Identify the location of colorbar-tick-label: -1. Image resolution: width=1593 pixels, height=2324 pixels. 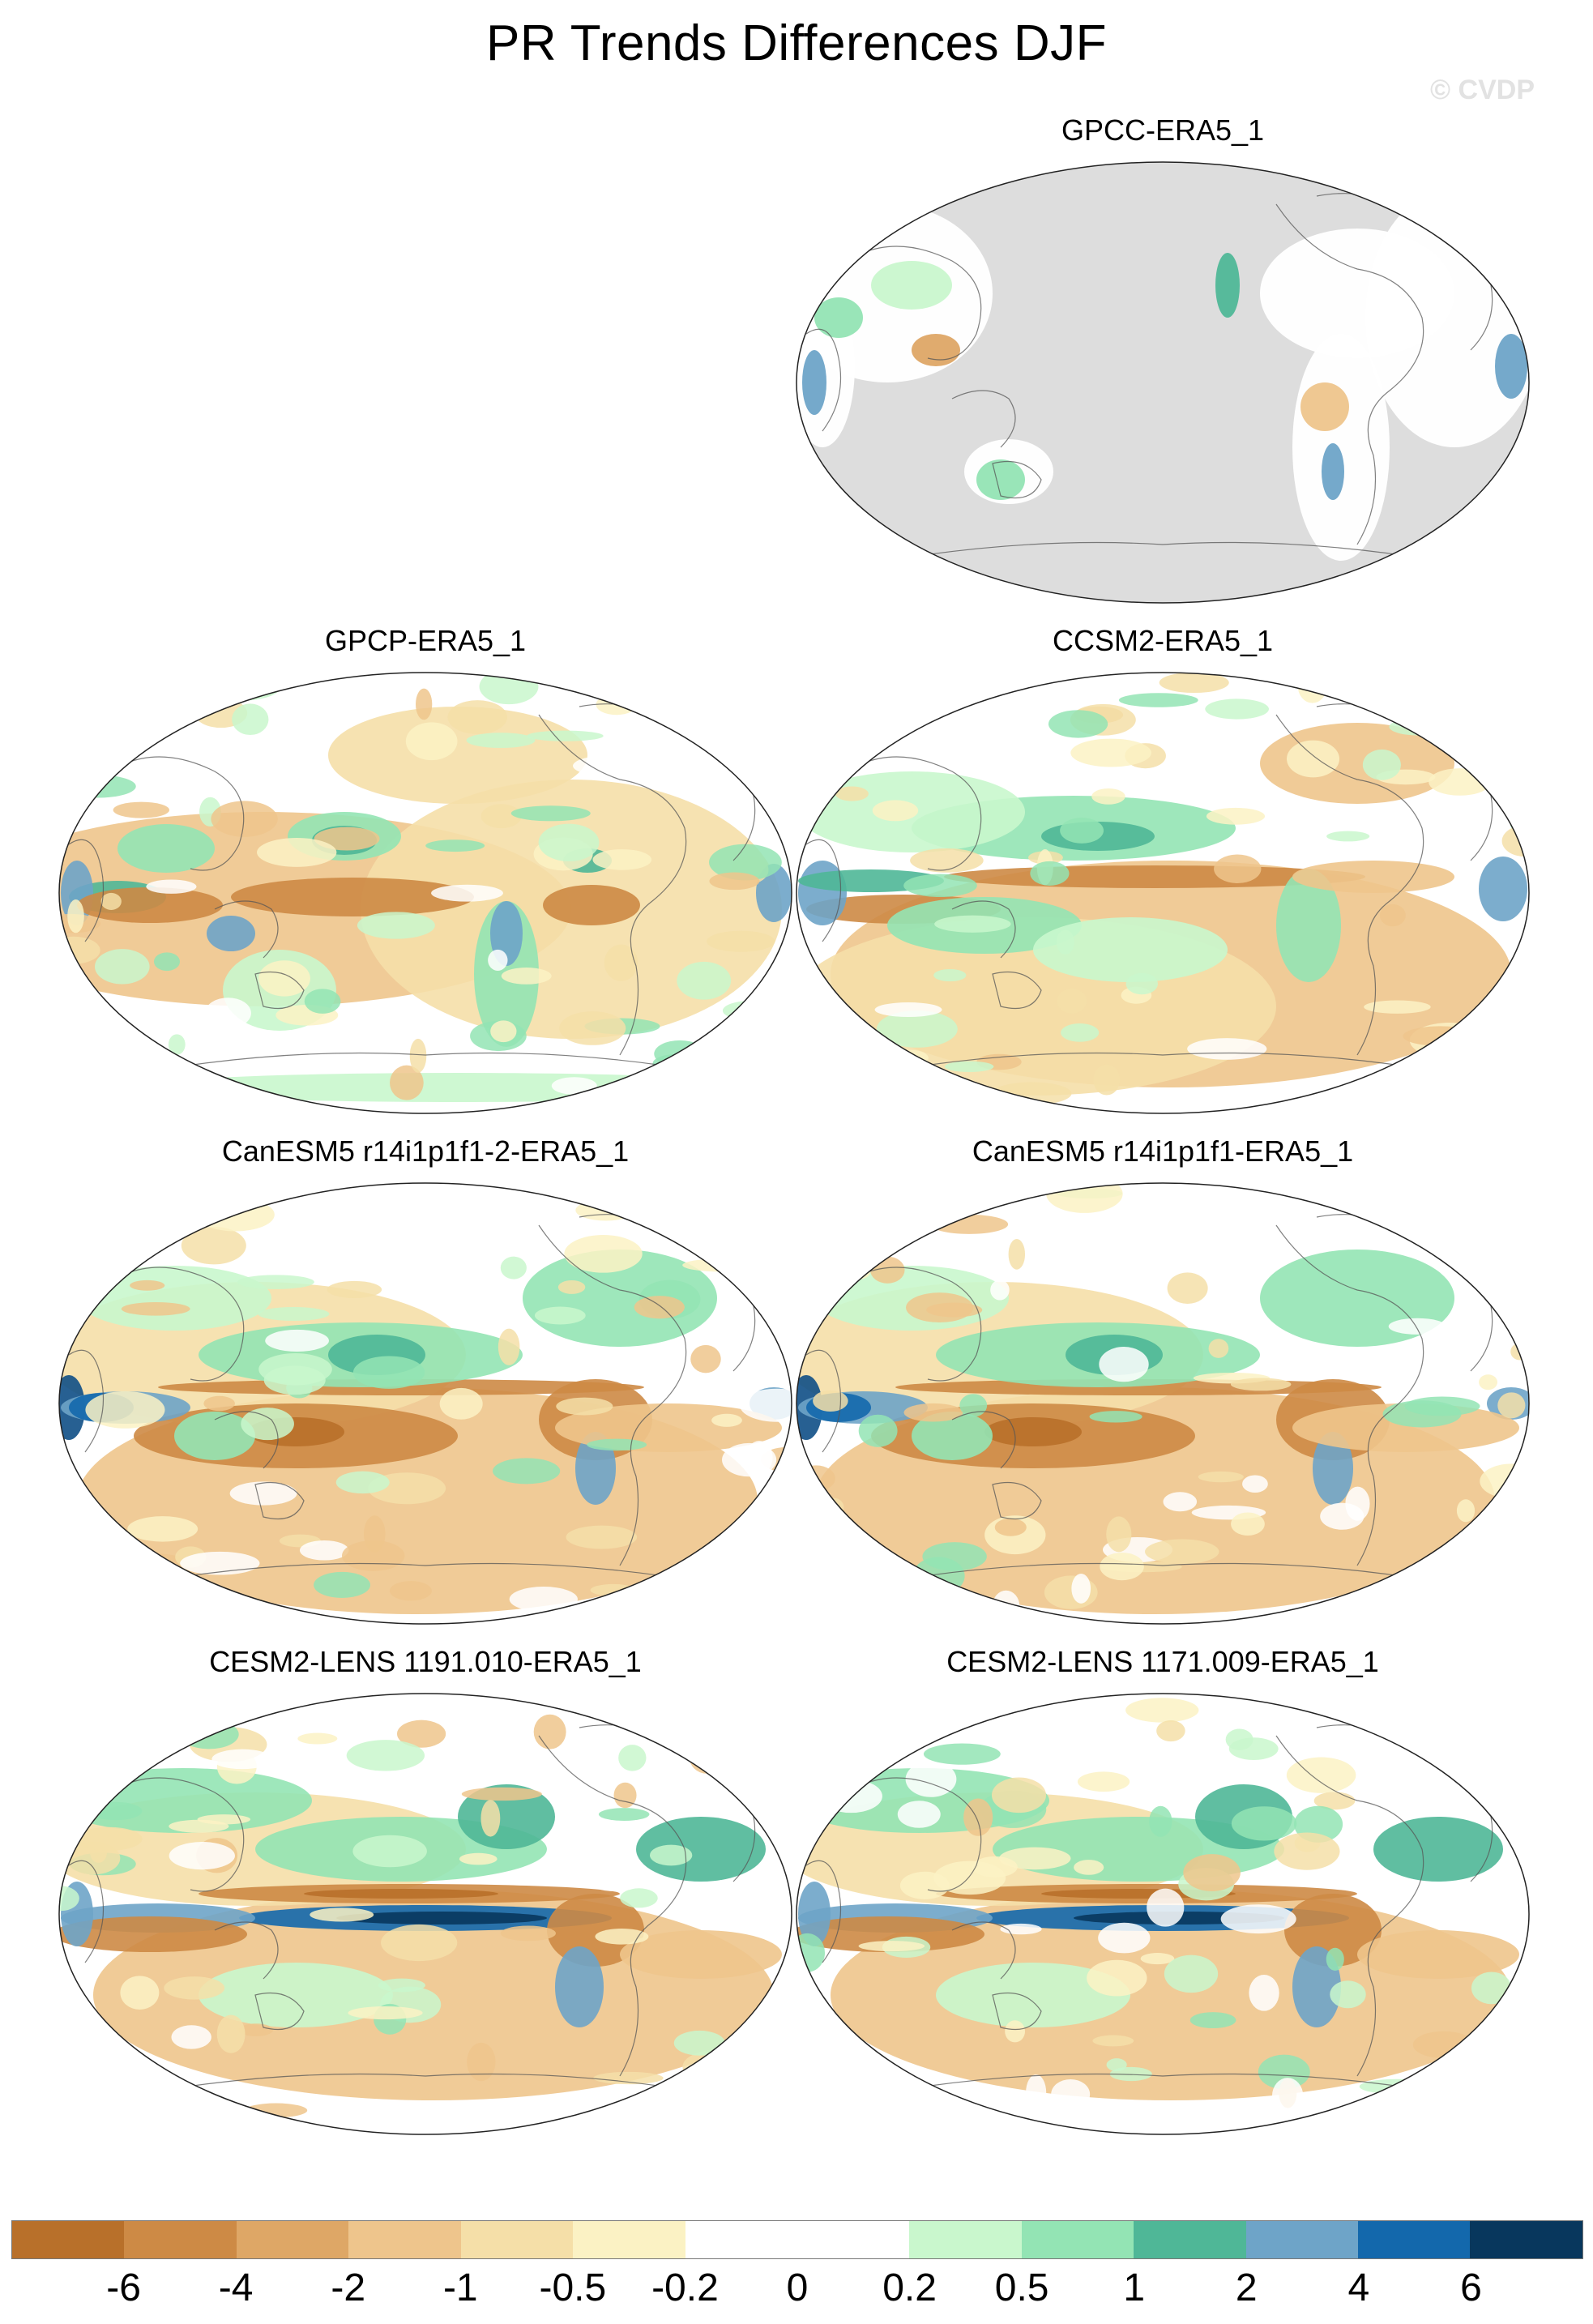
(460, 2287).